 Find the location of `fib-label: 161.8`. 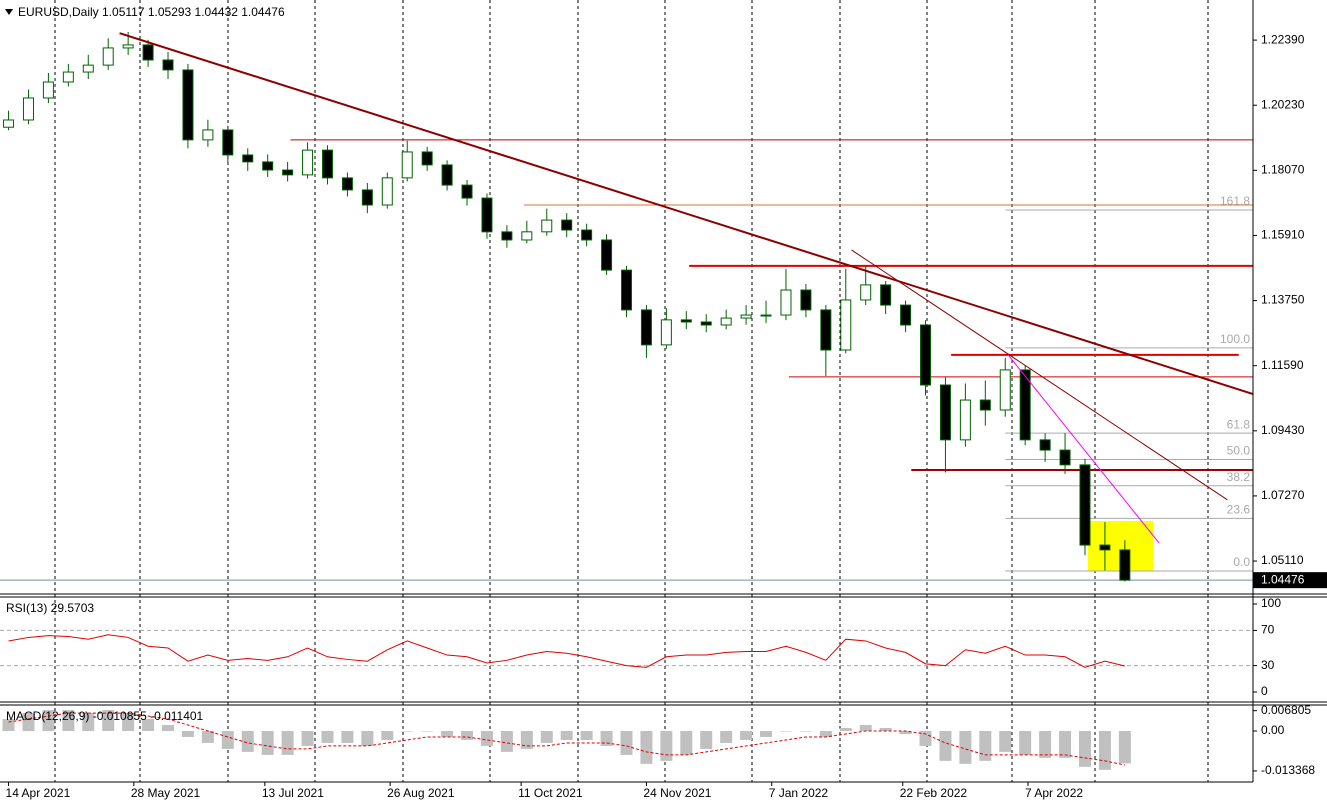

fib-label: 161.8 is located at coordinates (1235, 201).